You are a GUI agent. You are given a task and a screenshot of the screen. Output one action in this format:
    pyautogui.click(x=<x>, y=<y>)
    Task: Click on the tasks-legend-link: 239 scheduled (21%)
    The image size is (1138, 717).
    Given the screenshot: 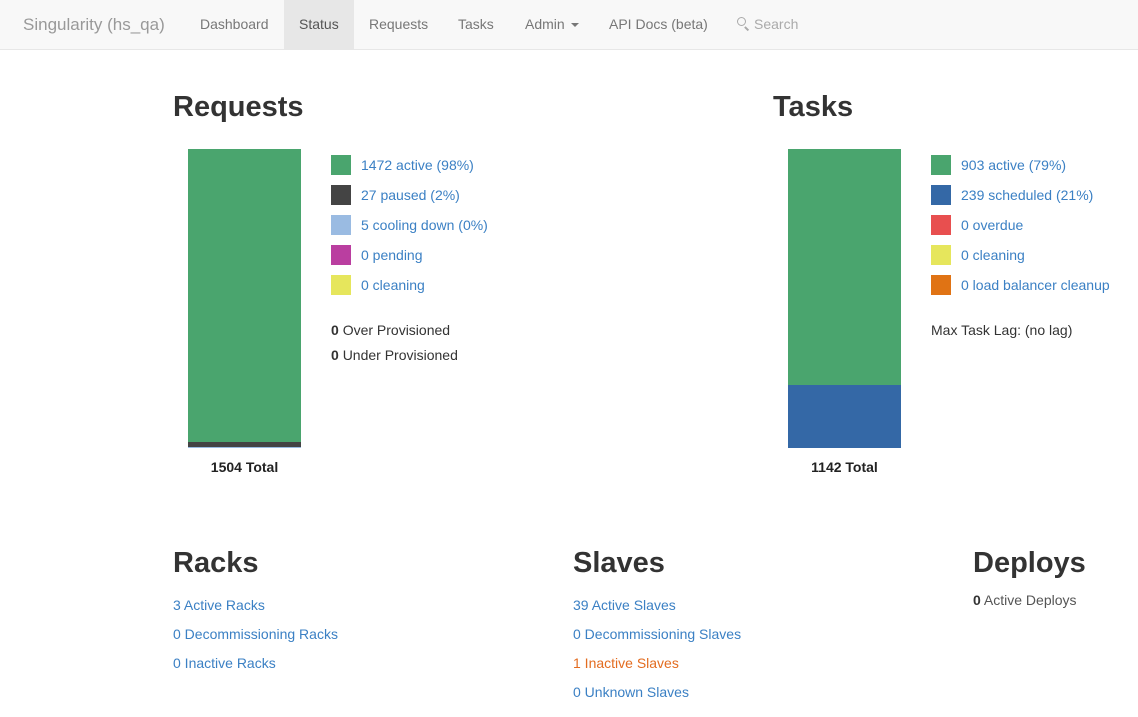 What is the action you would take?
    pyautogui.click(x=1027, y=195)
    